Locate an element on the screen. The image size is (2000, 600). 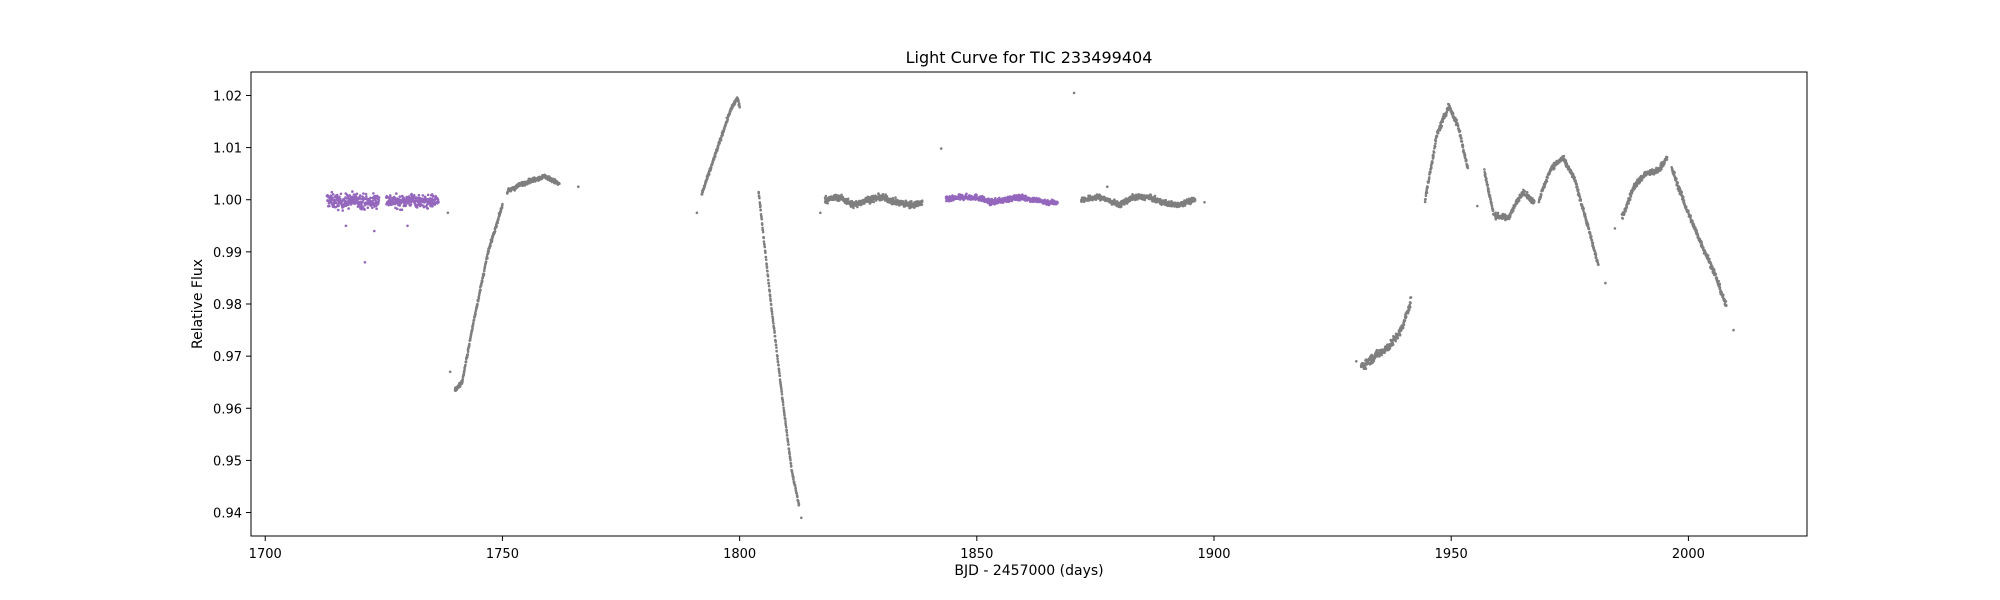
y-axis-ticks: 0.94 0.95 0.96 0.97 0.98 0.99 1.00 1.01 1.02 is located at coordinates (232, 305).